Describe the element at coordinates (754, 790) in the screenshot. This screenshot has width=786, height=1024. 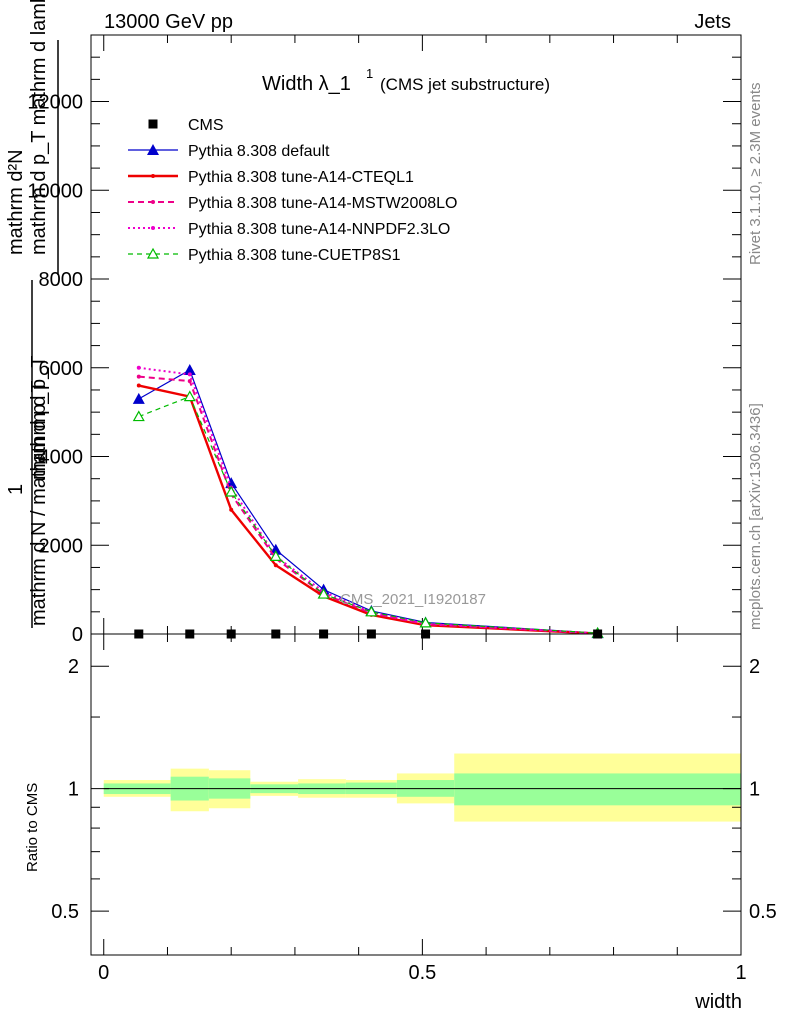
I see `ratio-y-tick-label-right: 1` at that location.